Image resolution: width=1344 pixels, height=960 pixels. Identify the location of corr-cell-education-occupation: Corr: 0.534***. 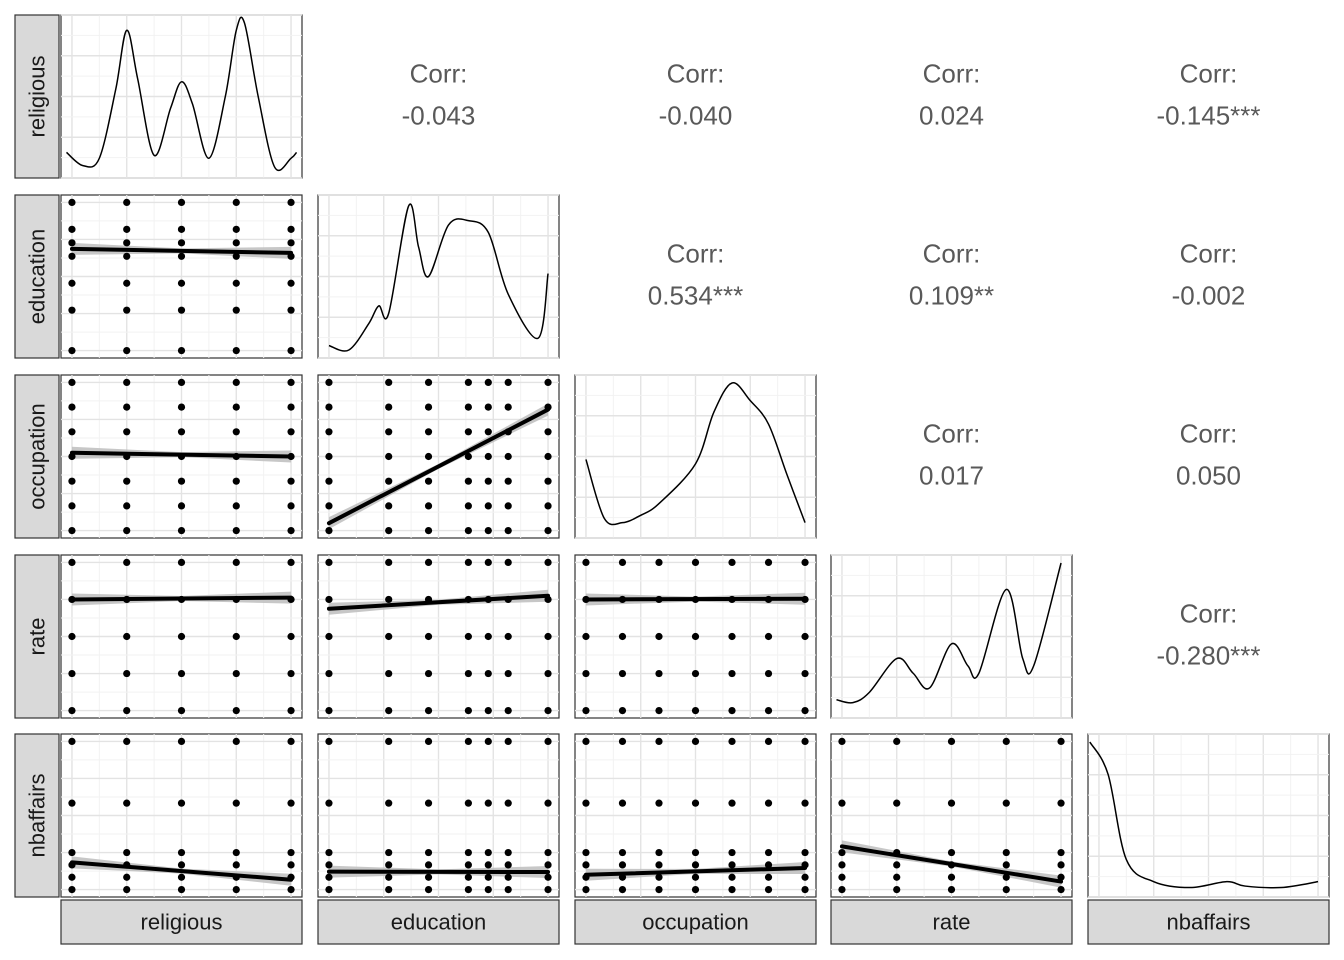
(695, 275).